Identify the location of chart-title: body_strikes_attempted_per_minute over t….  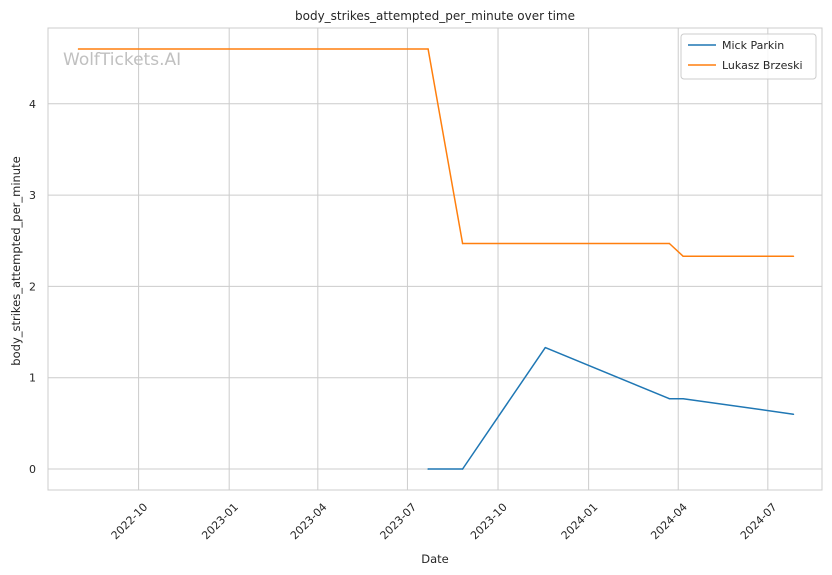
(435, 16).